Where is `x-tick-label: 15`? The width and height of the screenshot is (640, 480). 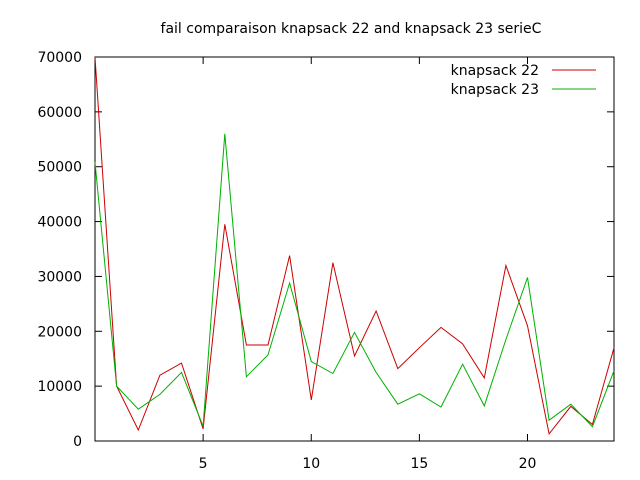
x-tick-label: 15 is located at coordinates (419, 464).